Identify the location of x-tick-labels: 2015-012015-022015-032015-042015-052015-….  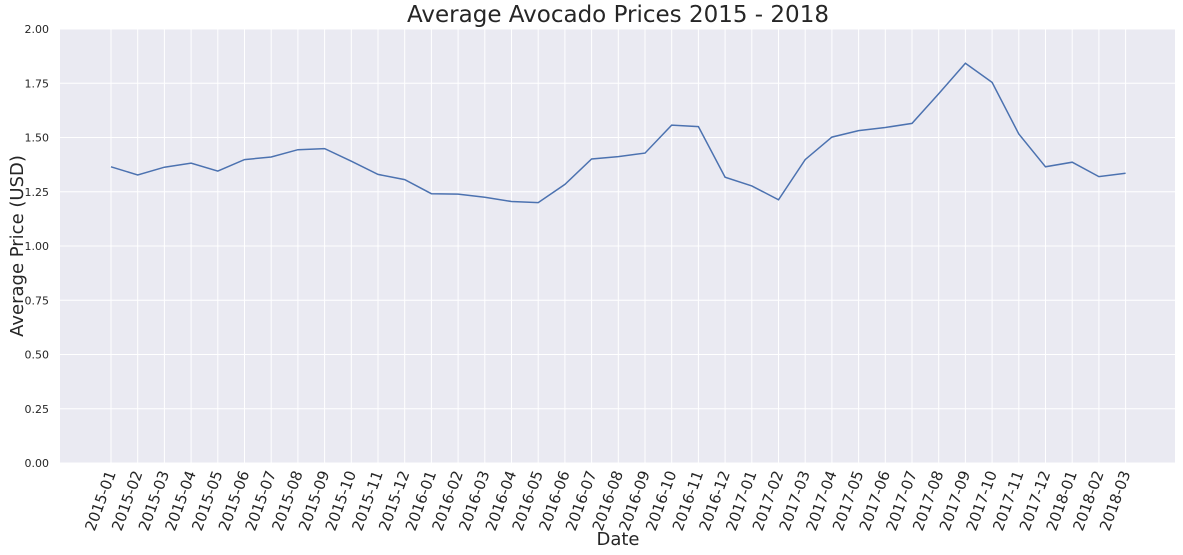
(607, 500).